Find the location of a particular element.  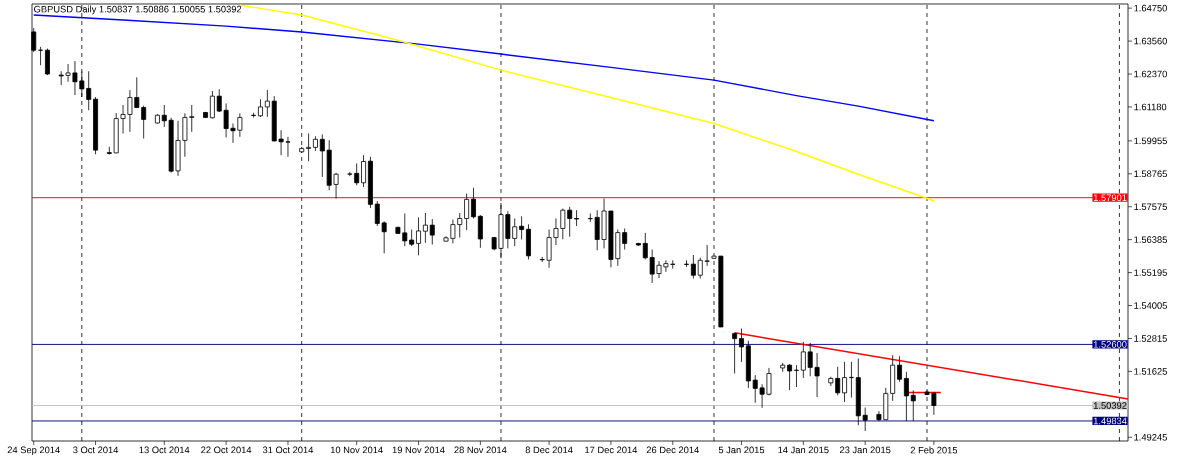

y-tick-label: 1.54005 is located at coordinates (1150, 305).